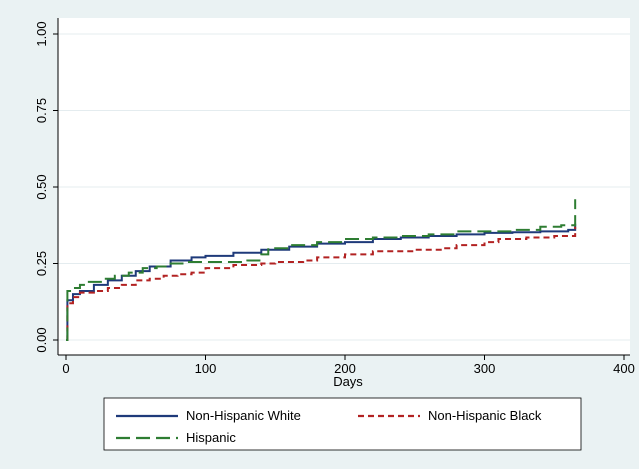  I want to click on legend-item-1: Non-Hispanic Black, so click(450, 415).